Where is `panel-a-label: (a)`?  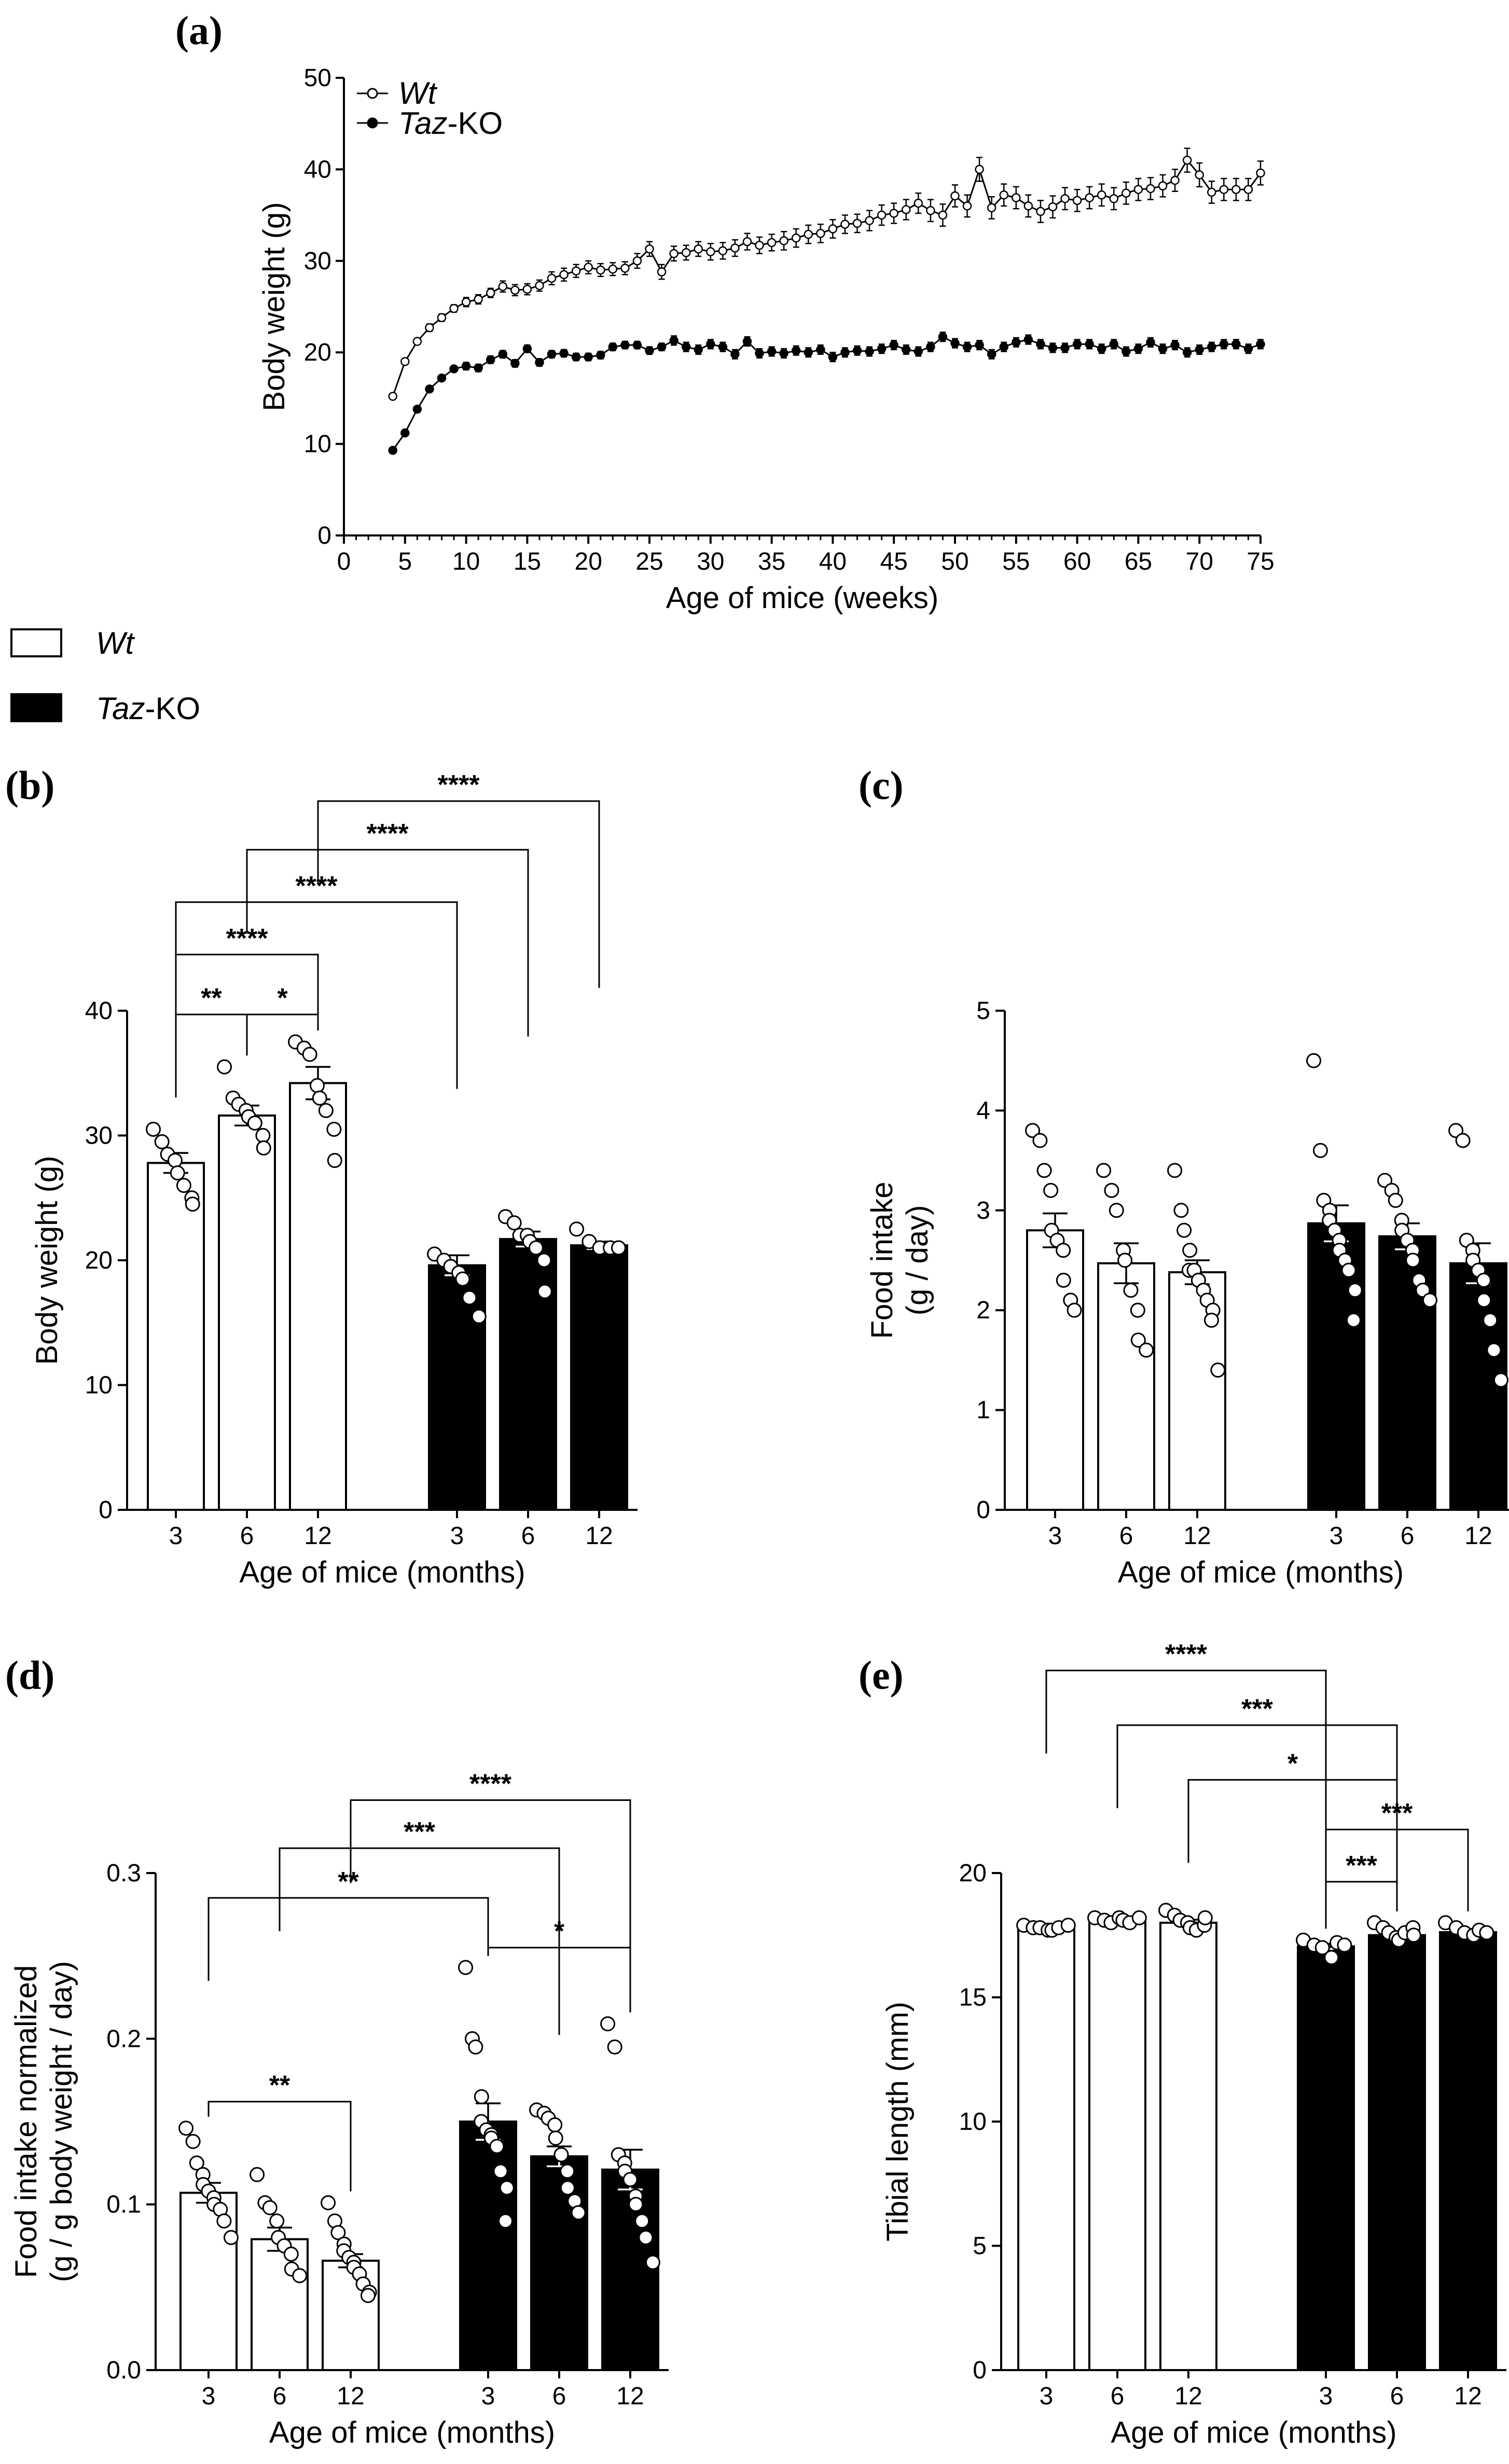 panel-a-label: (a) is located at coordinates (199, 30).